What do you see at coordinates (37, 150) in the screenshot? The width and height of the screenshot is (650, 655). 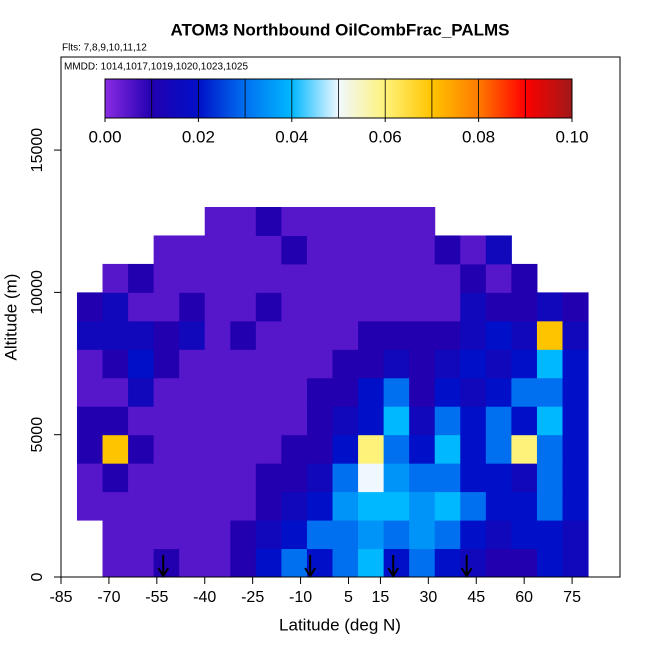 I see `y-tick-label: 15000` at bounding box center [37, 150].